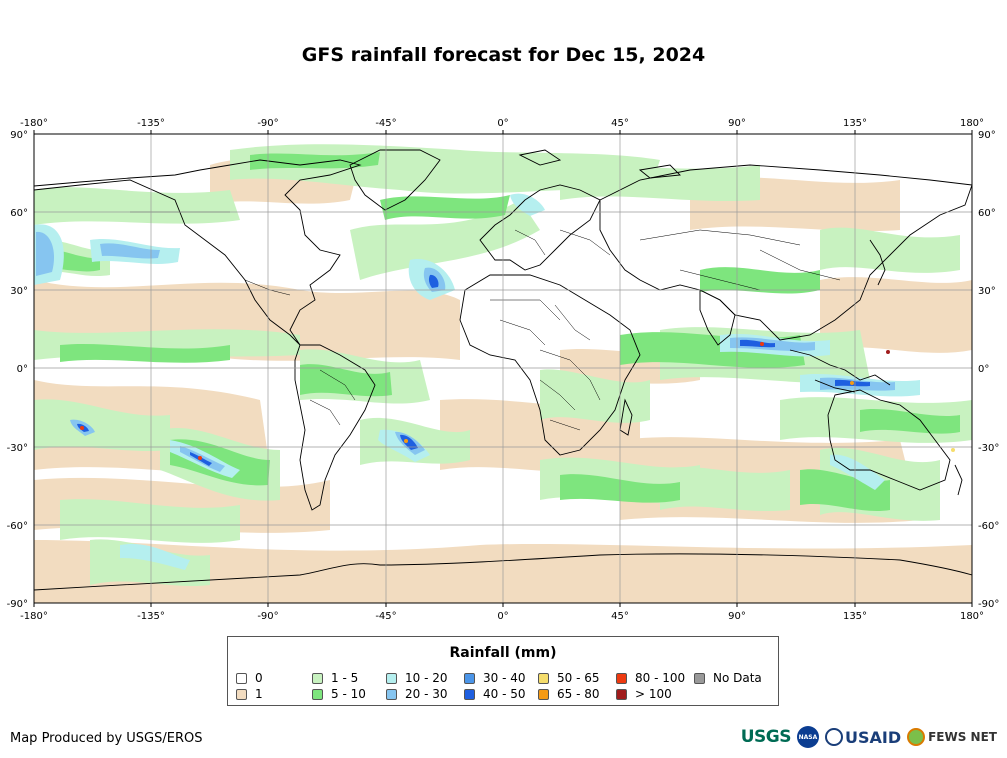 The width and height of the screenshot is (1007, 758). I want to click on usaid-seal-icon, so click(833, 737).